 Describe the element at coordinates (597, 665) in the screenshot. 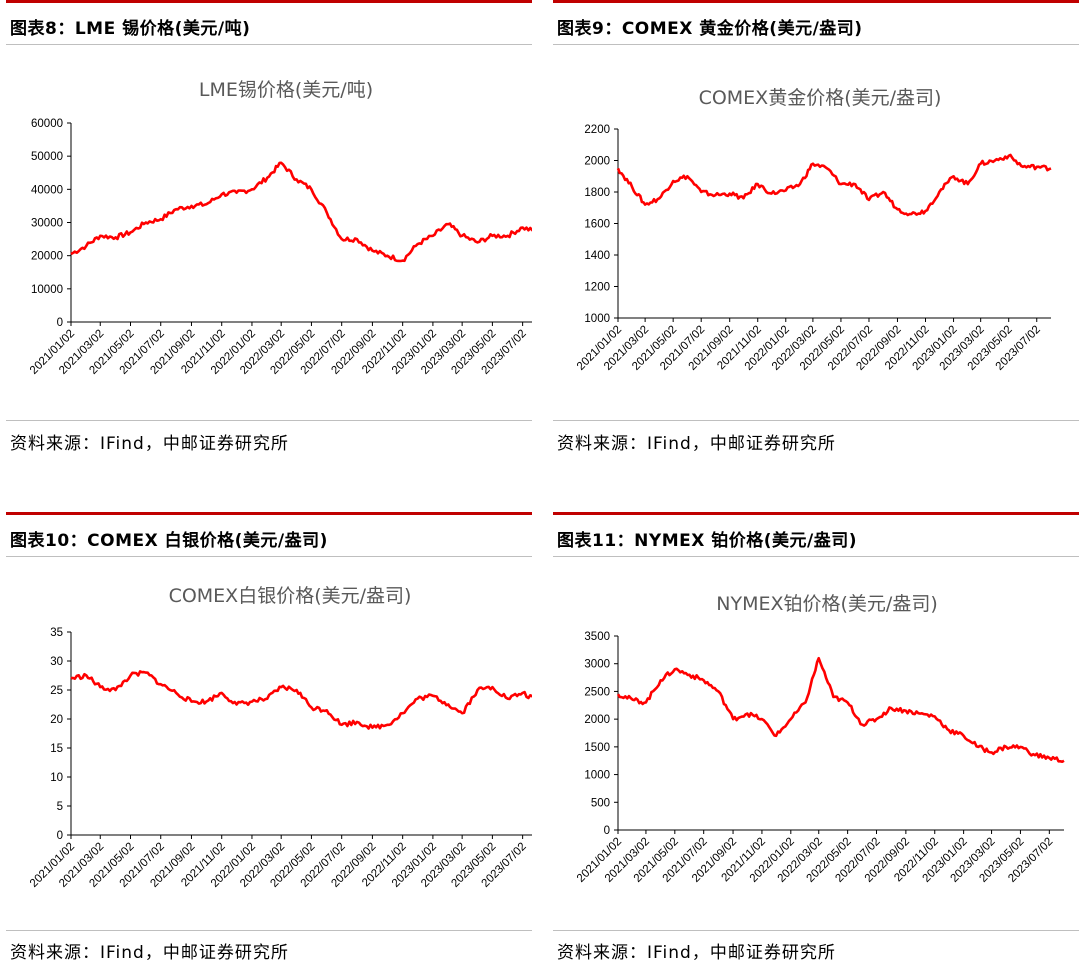

I see `y-tick-label: 3000` at that location.